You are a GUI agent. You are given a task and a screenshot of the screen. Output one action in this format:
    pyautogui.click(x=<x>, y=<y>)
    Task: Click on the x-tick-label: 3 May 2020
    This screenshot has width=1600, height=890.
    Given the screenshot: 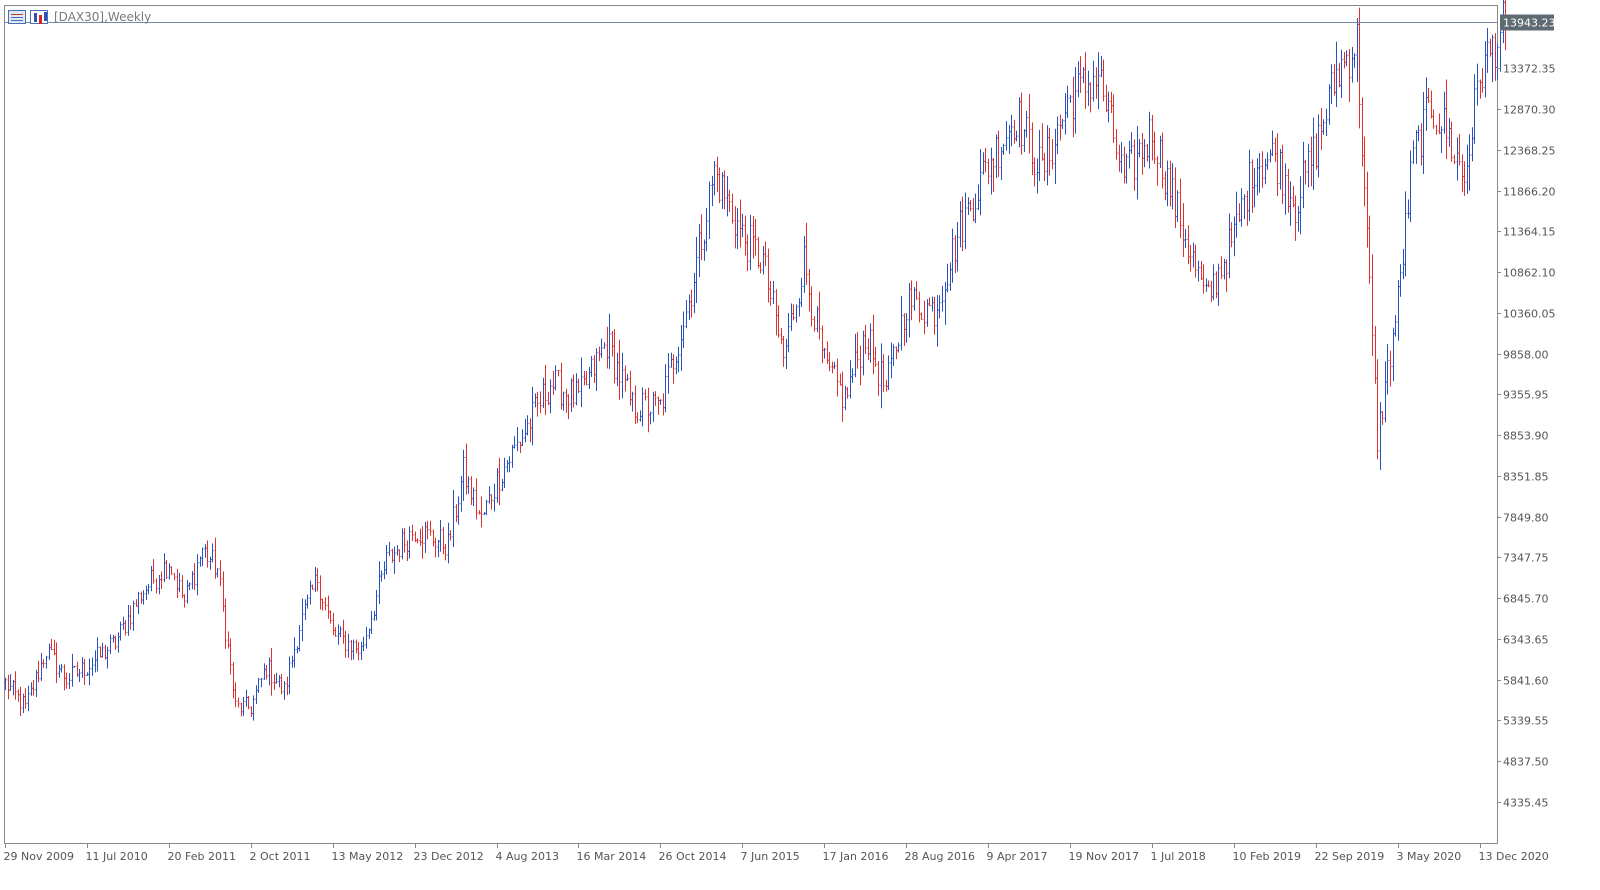 What is the action you would take?
    pyautogui.click(x=1429, y=856)
    